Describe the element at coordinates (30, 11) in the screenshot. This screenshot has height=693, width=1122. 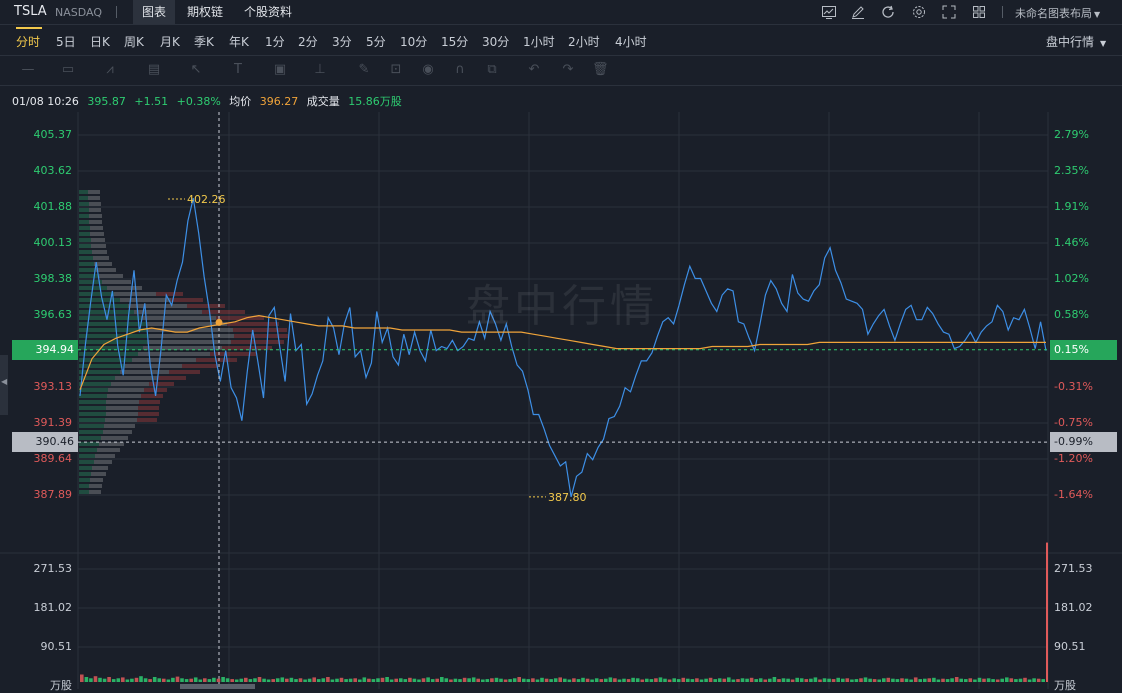
I see `symbol-label: TSLA` at that location.